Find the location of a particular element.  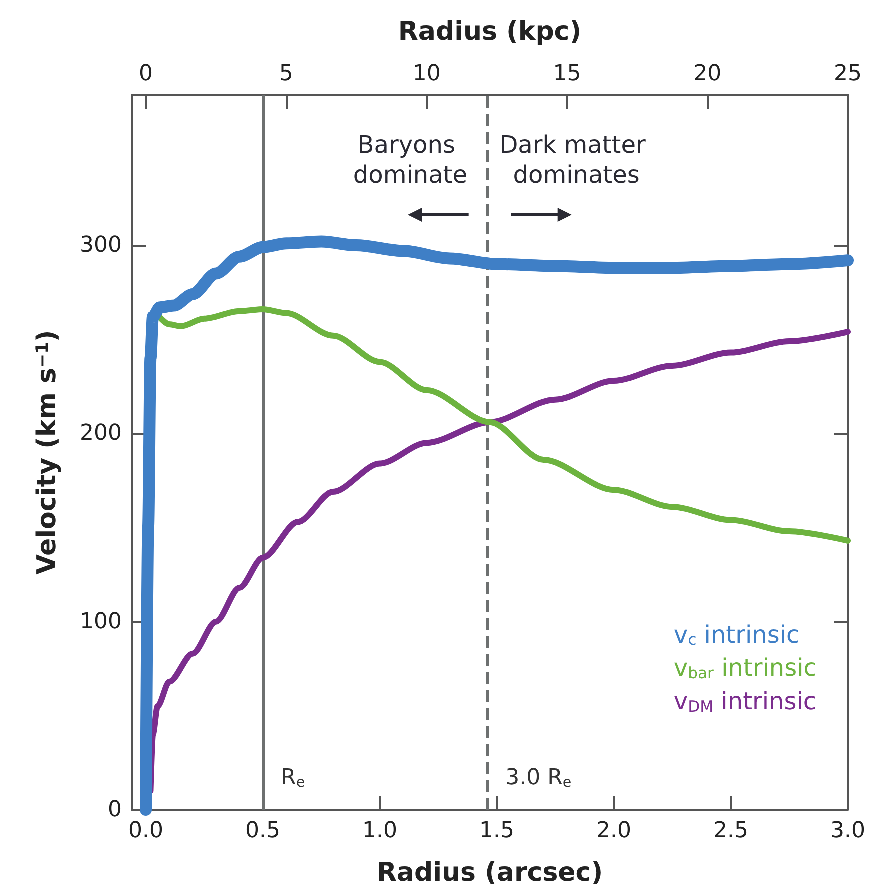

x-tick-label: 0.5 is located at coordinates (263, 831).